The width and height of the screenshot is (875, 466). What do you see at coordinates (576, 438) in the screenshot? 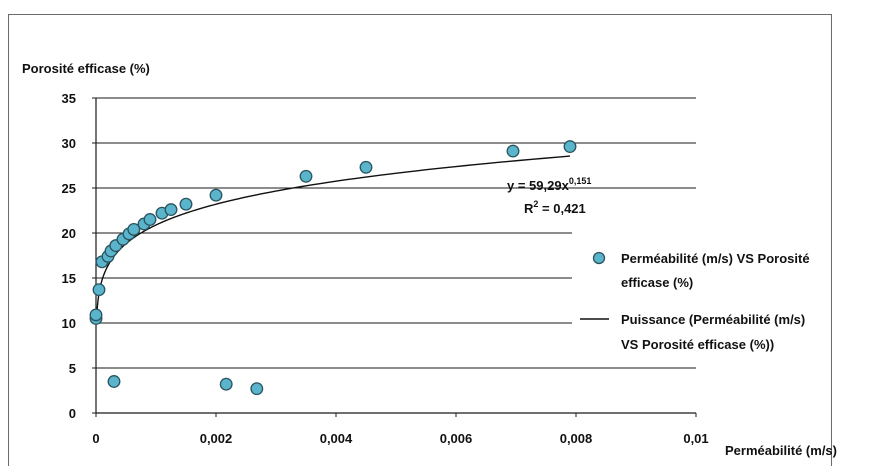
I see `x-tick-label: 0,008` at bounding box center [576, 438].